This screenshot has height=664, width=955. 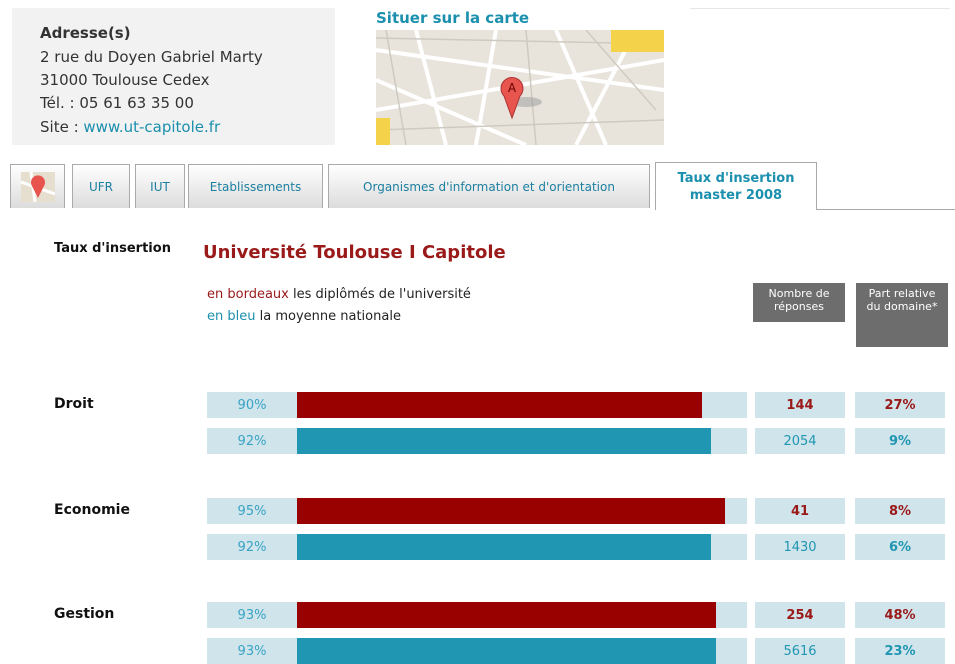 I want to click on responses: 254, so click(x=800, y=615).